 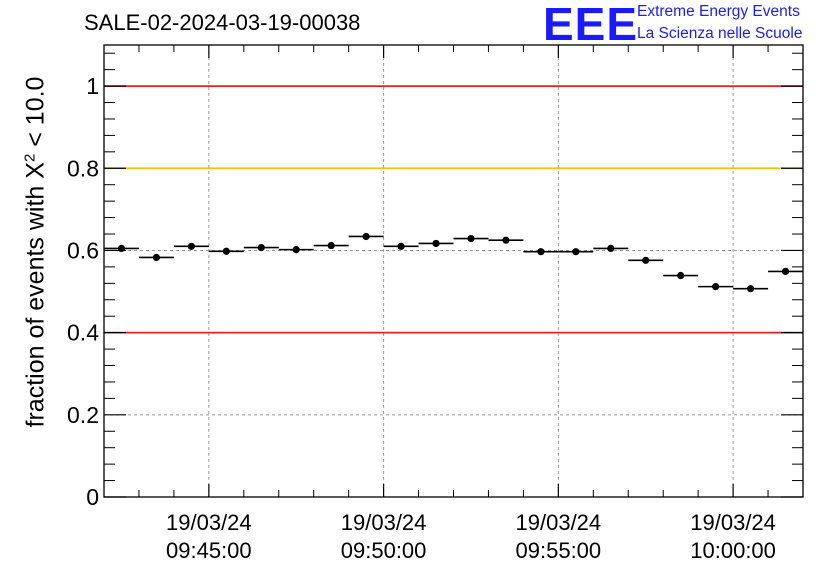 What do you see at coordinates (83, 168) in the screenshot?
I see `y-tick-label: 0.8` at bounding box center [83, 168].